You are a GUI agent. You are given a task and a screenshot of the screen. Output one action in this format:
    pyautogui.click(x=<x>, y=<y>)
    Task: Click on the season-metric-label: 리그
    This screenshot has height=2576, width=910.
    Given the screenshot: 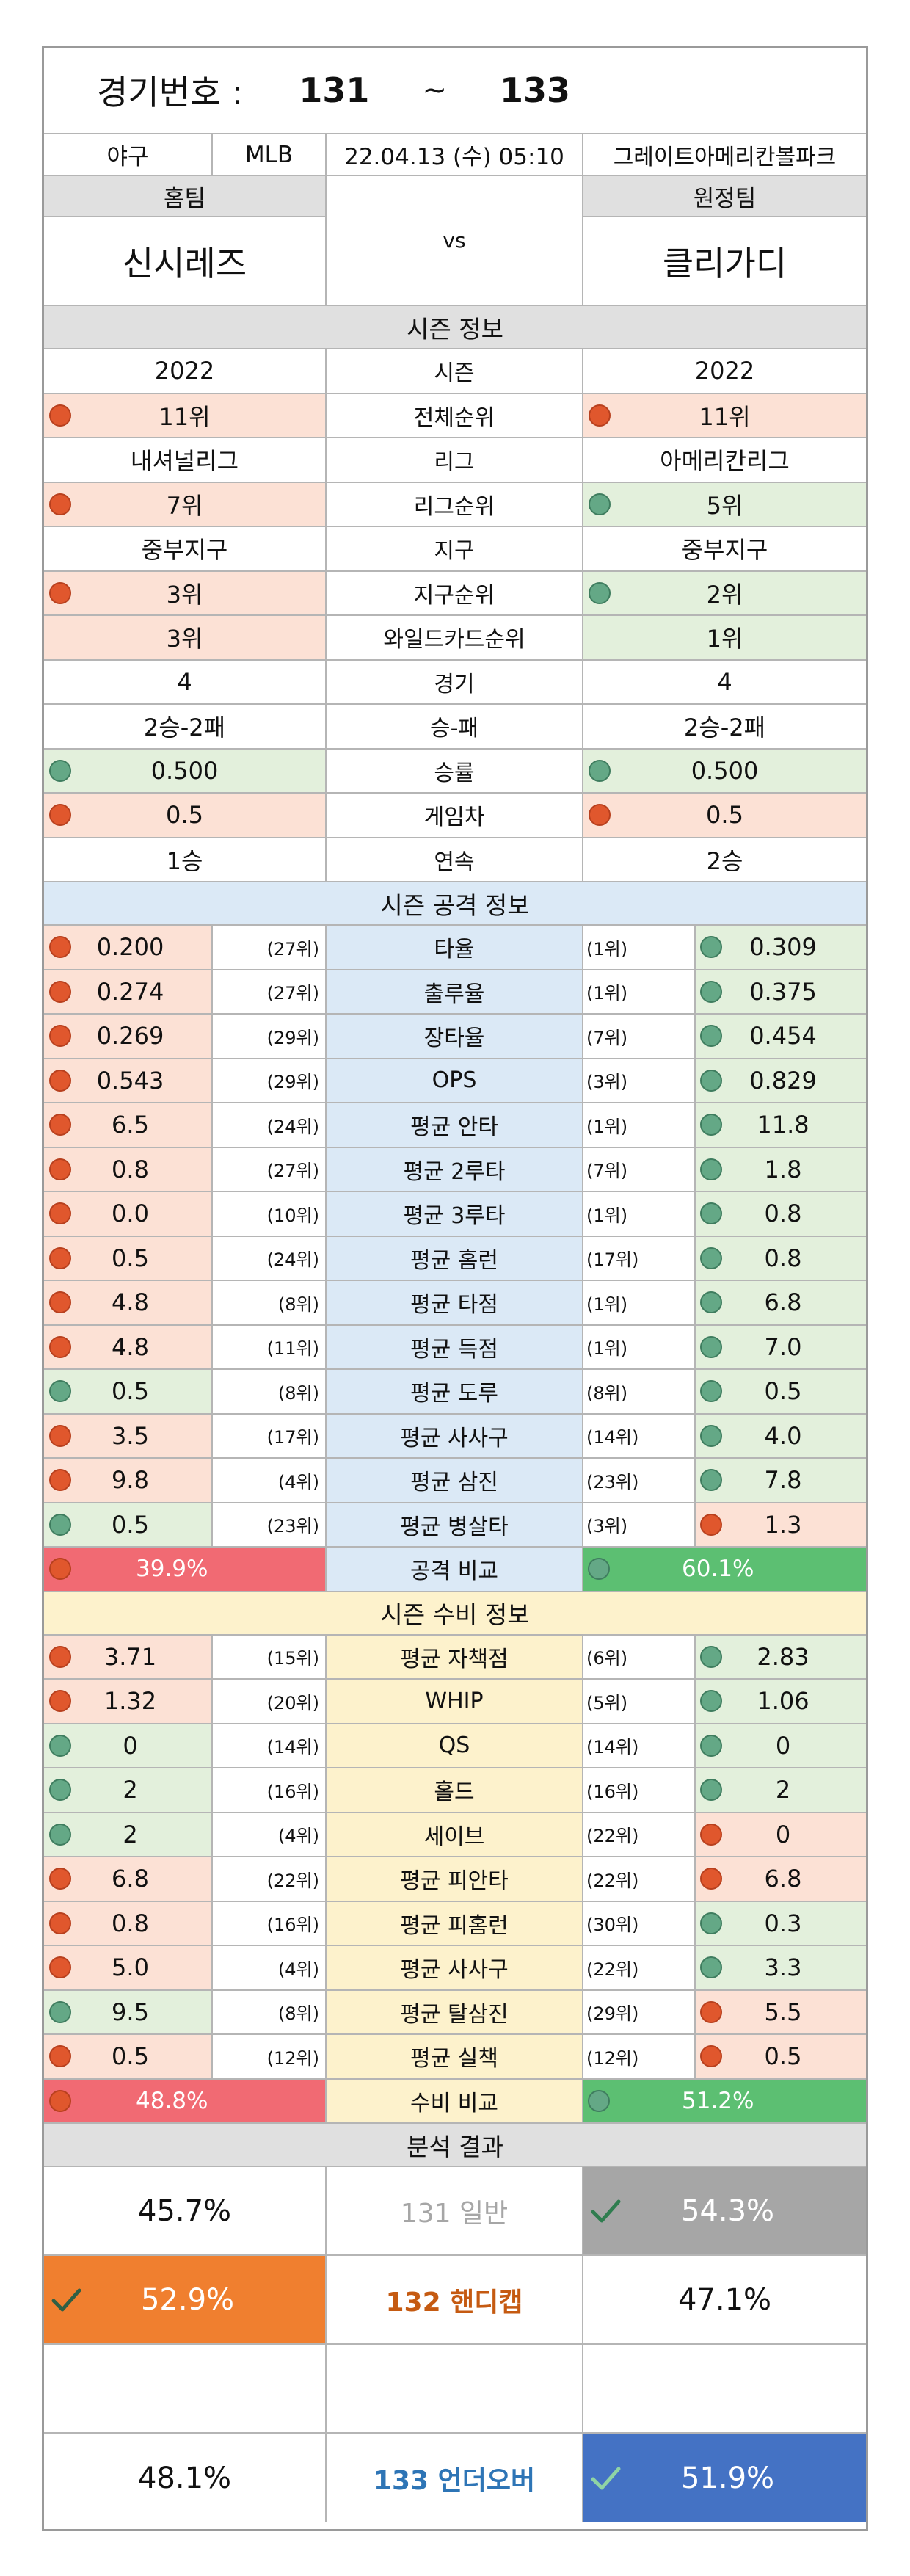 What is the action you would take?
    pyautogui.click(x=455, y=461)
    